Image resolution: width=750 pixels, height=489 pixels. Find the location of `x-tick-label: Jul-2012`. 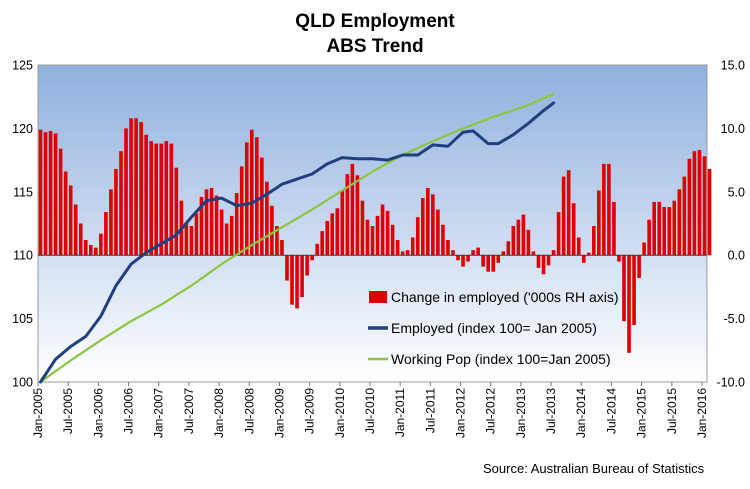

x-tick-label: Jul-2012 is located at coordinates (491, 411).